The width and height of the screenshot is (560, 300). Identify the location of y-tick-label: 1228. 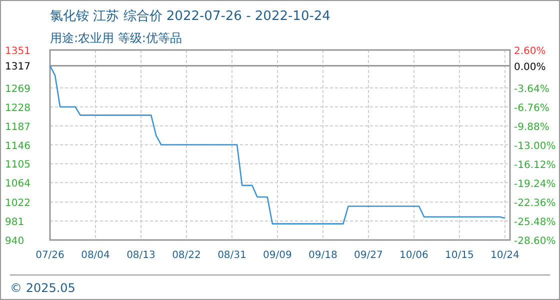
(17, 108).